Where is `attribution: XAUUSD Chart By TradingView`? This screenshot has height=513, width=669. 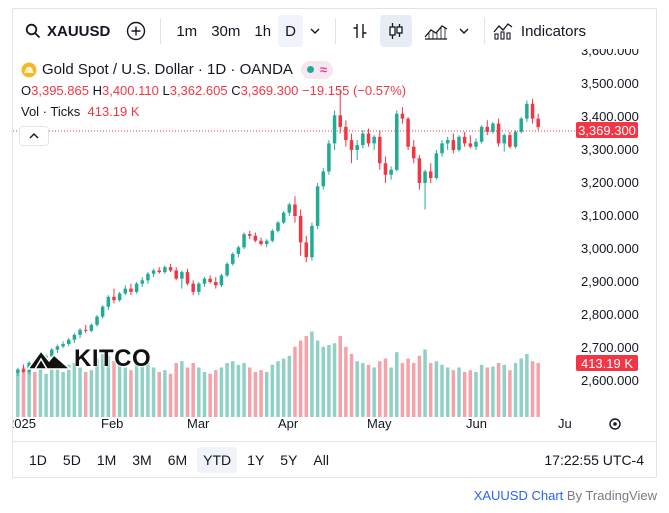
attribution: XAUUSD Chart By TradingView is located at coordinates (565, 495).